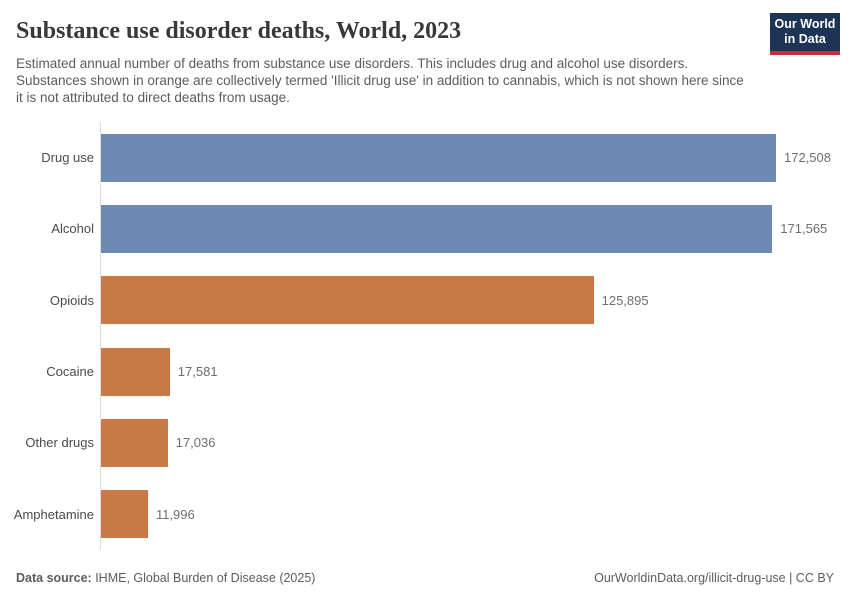 The image size is (850, 600). I want to click on value-label: 17,581, so click(197, 372).